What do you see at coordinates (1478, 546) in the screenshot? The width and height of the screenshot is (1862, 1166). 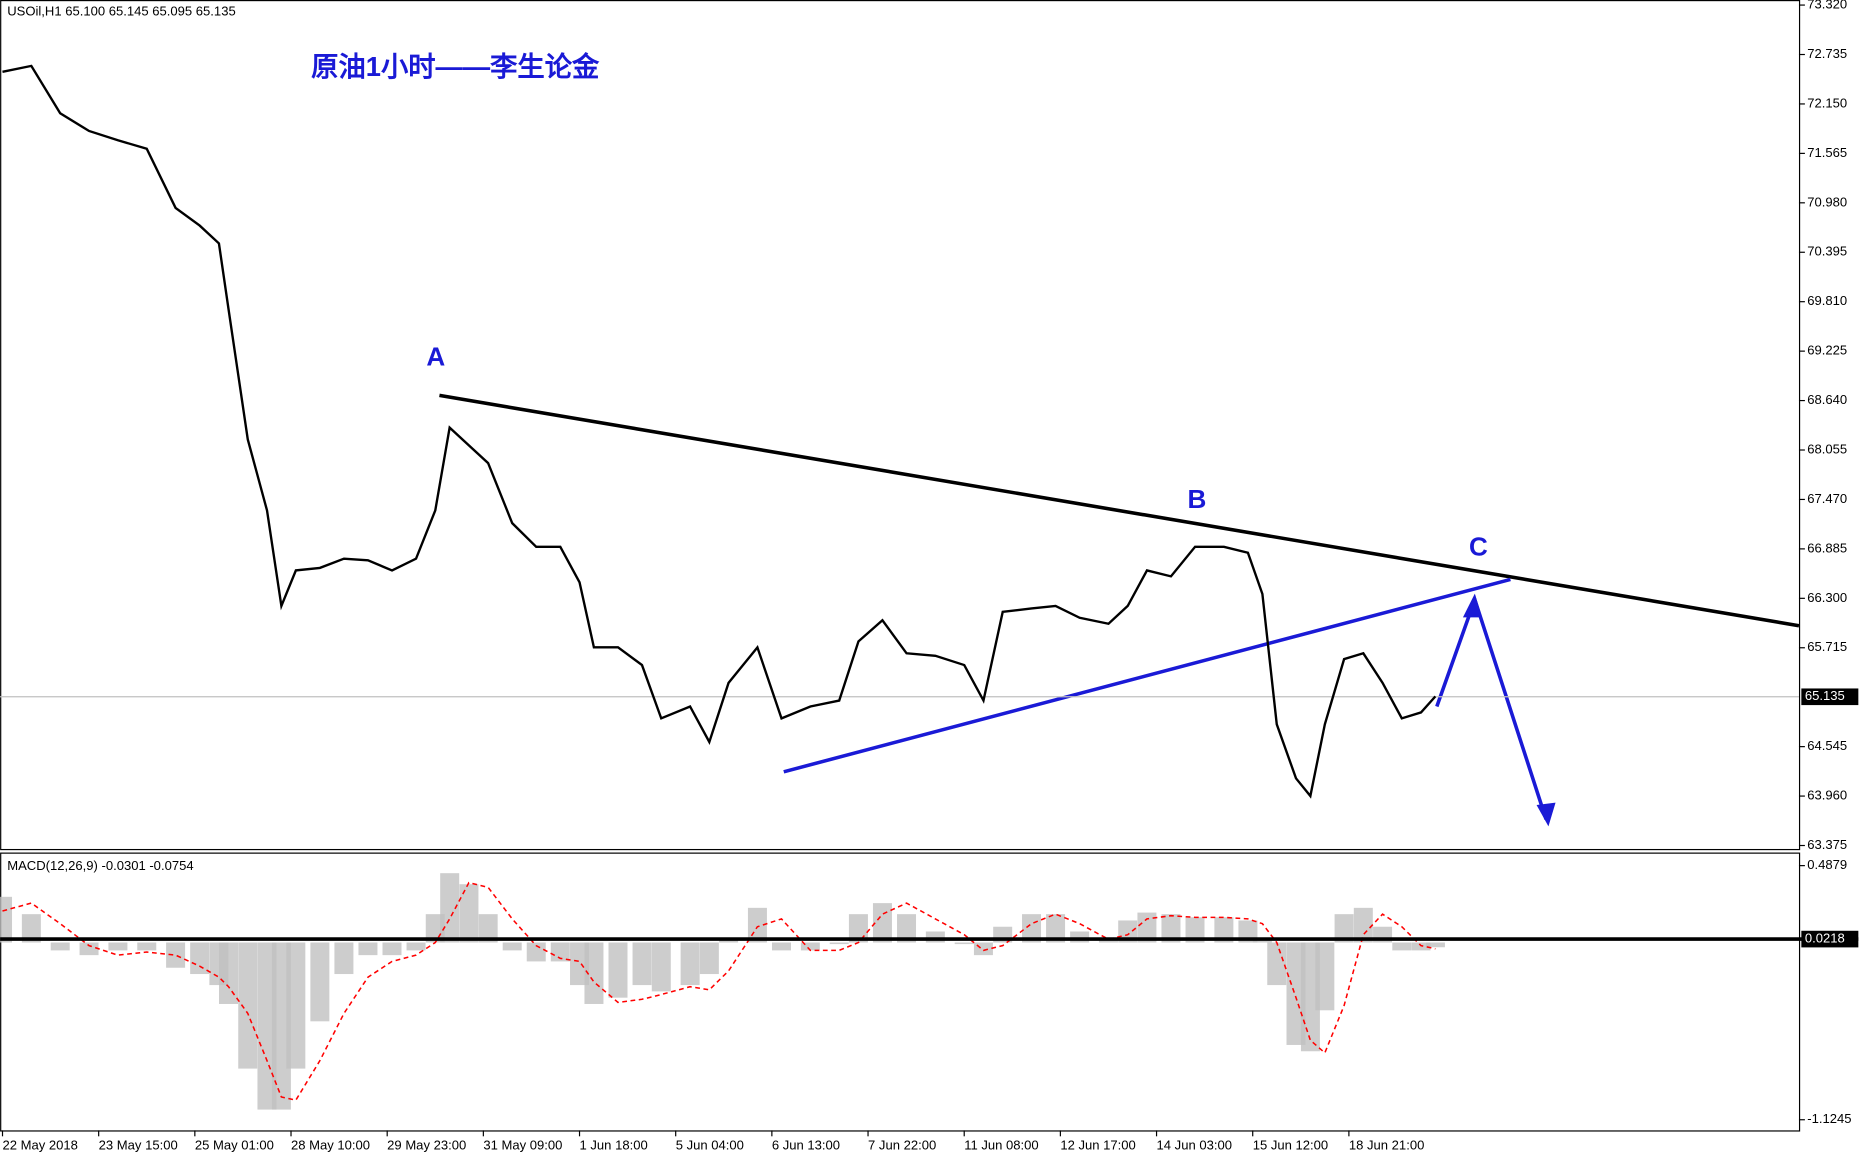 I see `wave-label: C` at bounding box center [1478, 546].